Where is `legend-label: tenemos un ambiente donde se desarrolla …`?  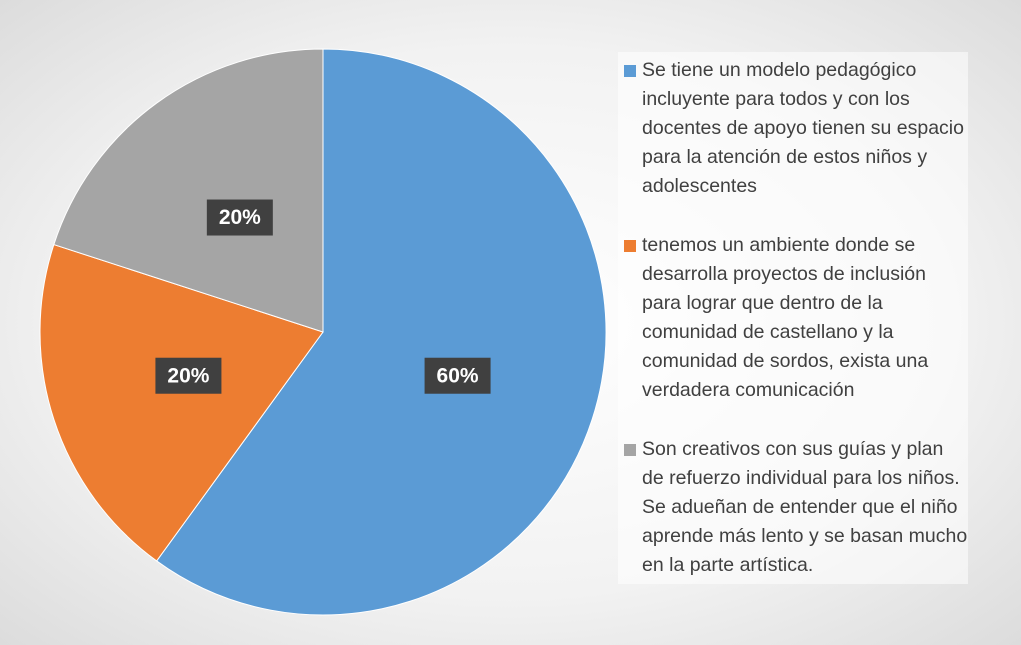
legend-label: tenemos un ambiente donde se desarrolla … is located at coordinates (785, 317).